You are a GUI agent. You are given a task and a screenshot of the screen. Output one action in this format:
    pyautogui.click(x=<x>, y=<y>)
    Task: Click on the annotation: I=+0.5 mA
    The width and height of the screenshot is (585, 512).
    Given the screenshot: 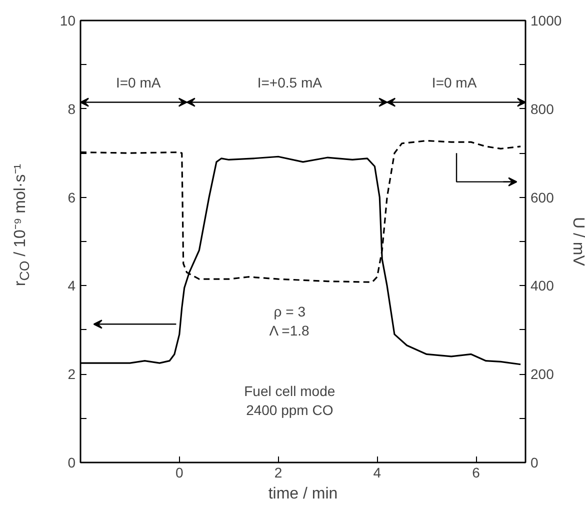 What is the action you would take?
    pyautogui.click(x=290, y=82)
    